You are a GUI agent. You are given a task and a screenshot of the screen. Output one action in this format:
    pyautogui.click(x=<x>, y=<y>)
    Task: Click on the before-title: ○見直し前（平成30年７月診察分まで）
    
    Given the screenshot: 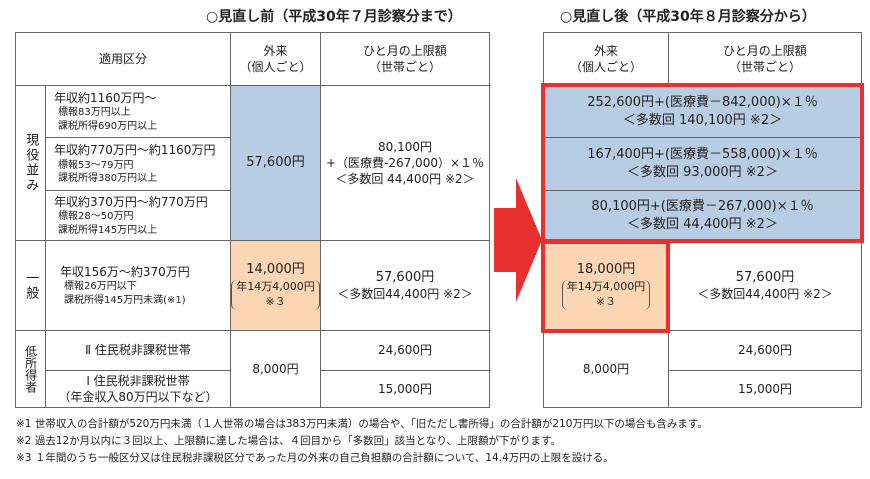 What is the action you would take?
    pyautogui.click(x=334, y=17)
    